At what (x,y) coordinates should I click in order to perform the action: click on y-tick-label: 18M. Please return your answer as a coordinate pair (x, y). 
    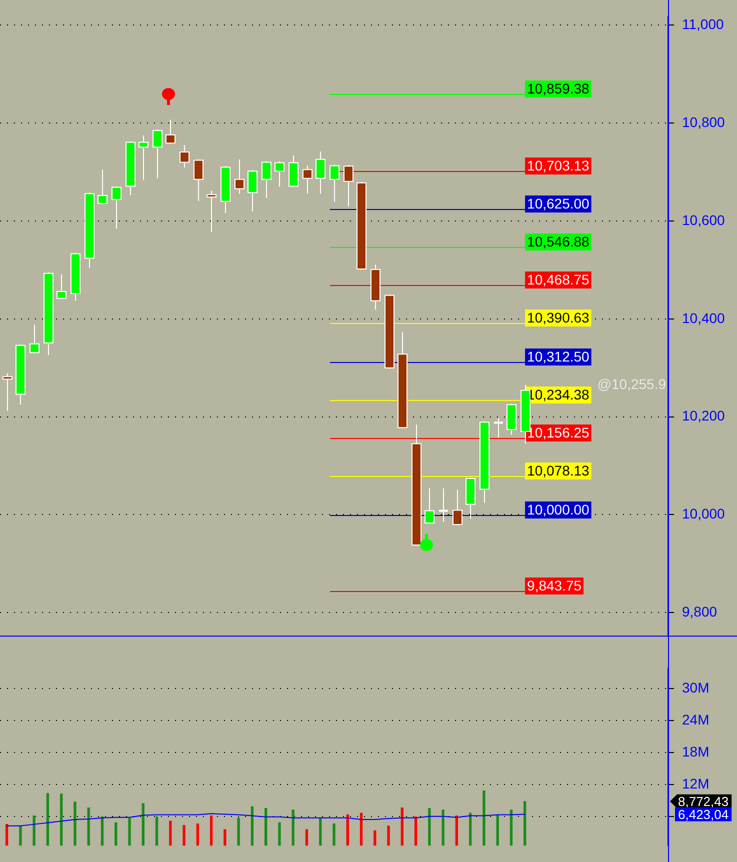
    Looking at the image, I should click on (696, 751).